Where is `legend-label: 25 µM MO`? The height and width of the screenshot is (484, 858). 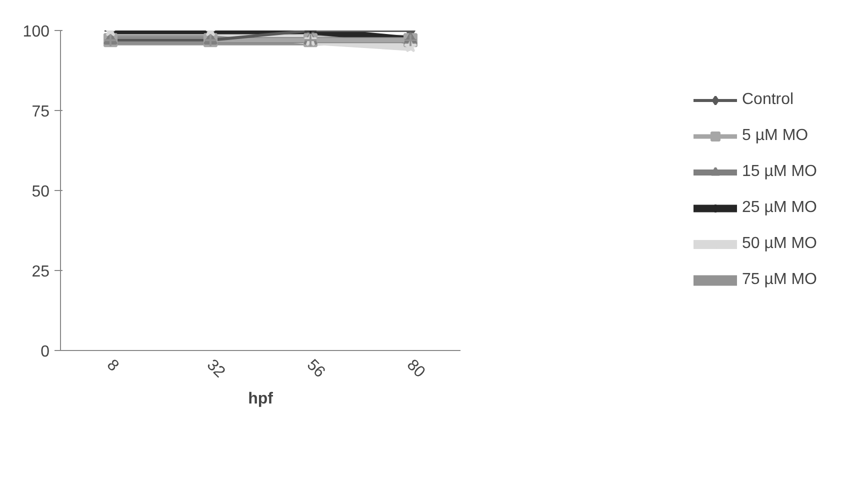 legend-label: 25 µM MO is located at coordinates (780, 208).